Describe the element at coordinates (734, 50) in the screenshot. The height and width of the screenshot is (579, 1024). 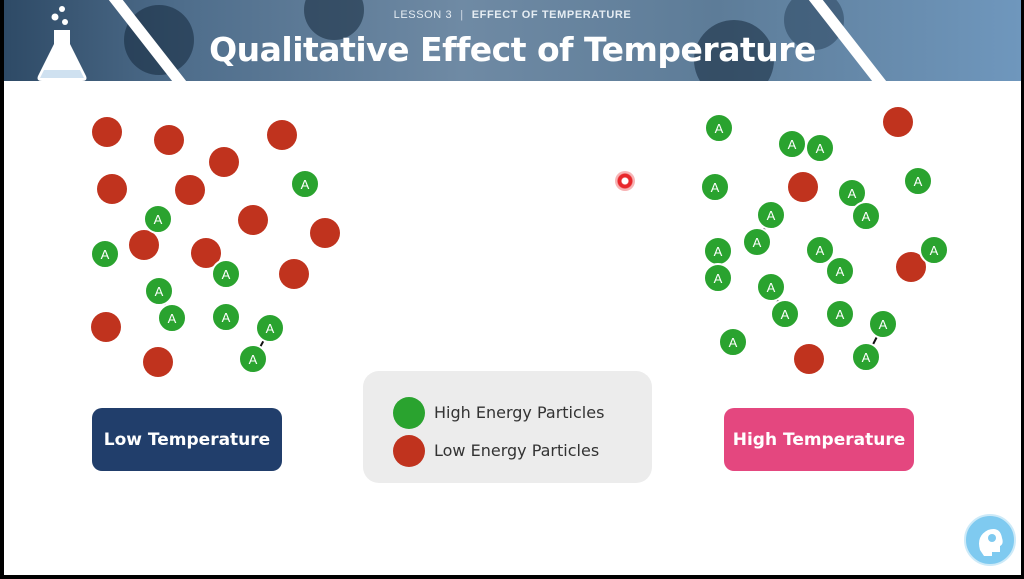
I see `header-decor` at that location.